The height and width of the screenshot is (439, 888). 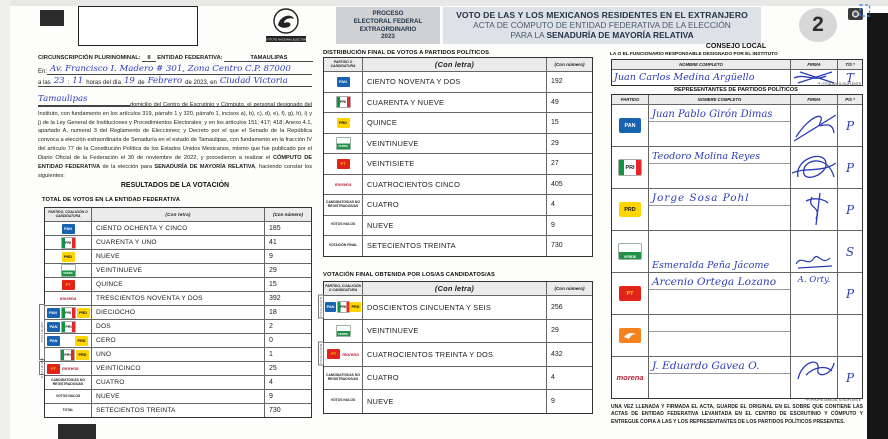 What do you see at coordinates (859, 13) in the screenshot?
I see `screenshot-tool-icon` at bounding box center [859, 13].